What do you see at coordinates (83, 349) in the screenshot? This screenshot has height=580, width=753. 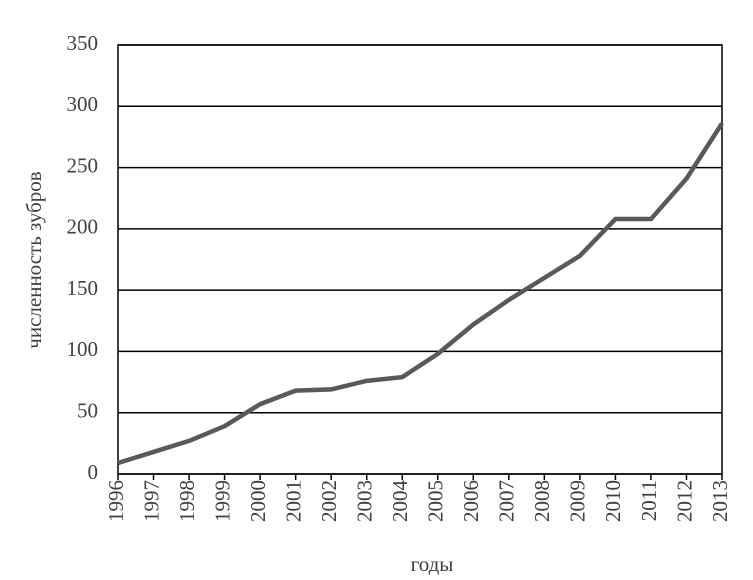 I see `y-tick-label: 100` at bounding box center [83, 349].